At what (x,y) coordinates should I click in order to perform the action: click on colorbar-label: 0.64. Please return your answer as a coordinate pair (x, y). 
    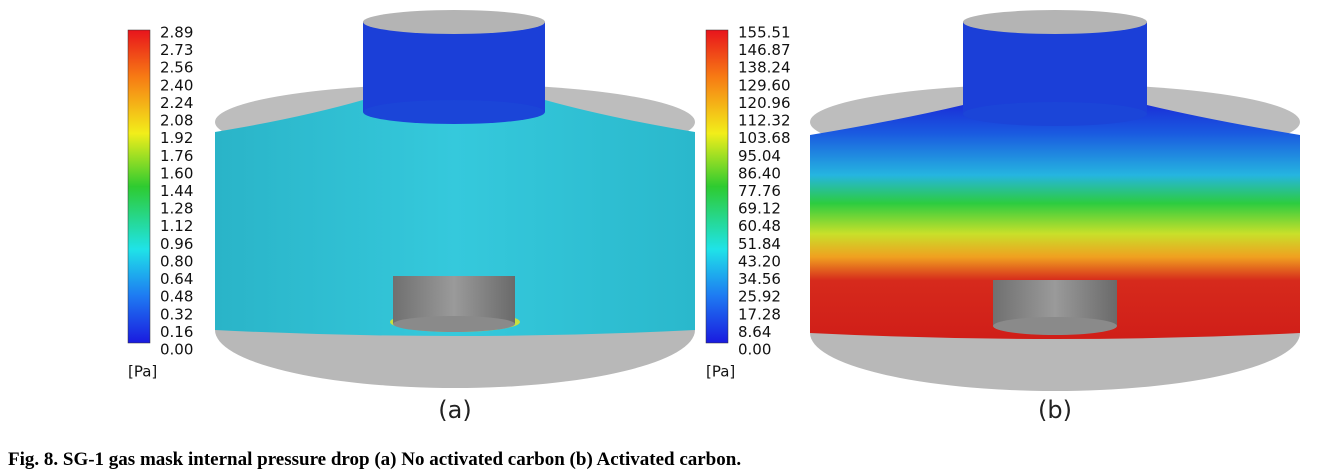
    Looking at the image, I should click on (176, 279).